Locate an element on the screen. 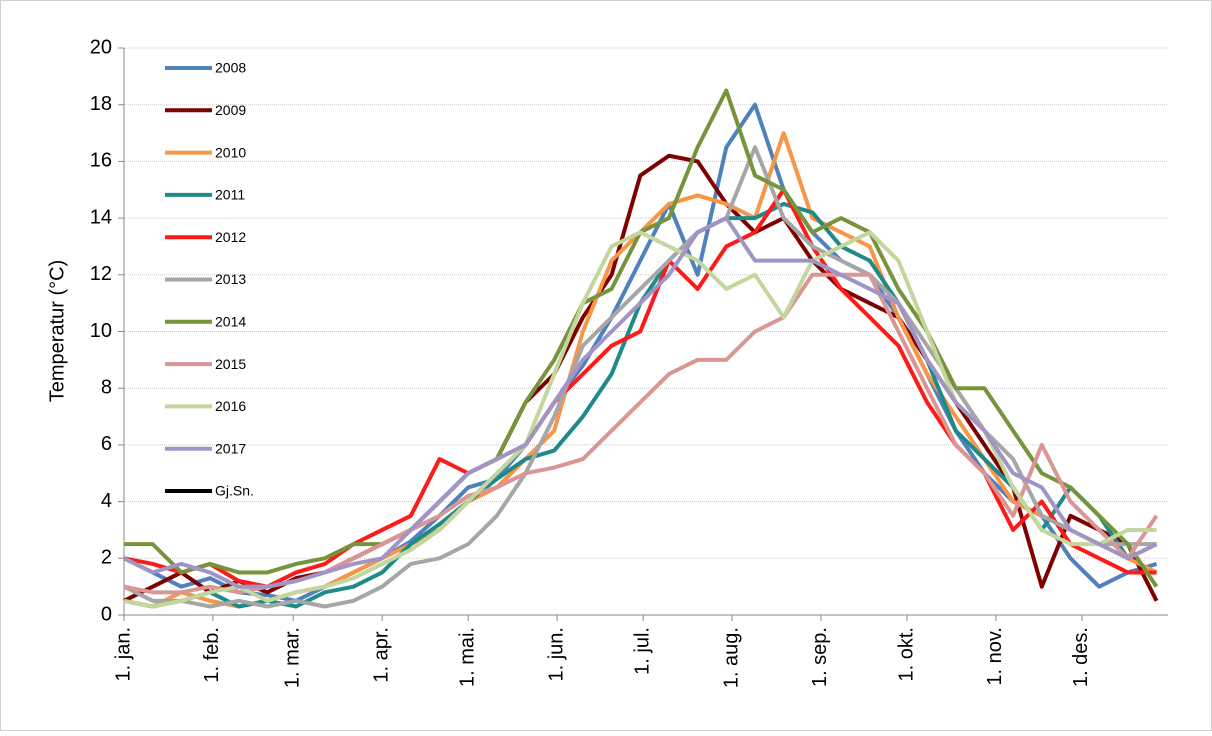 The image size is (1212, 736). x-tick-label: 1. feb. is located at coordinates (212, 655).